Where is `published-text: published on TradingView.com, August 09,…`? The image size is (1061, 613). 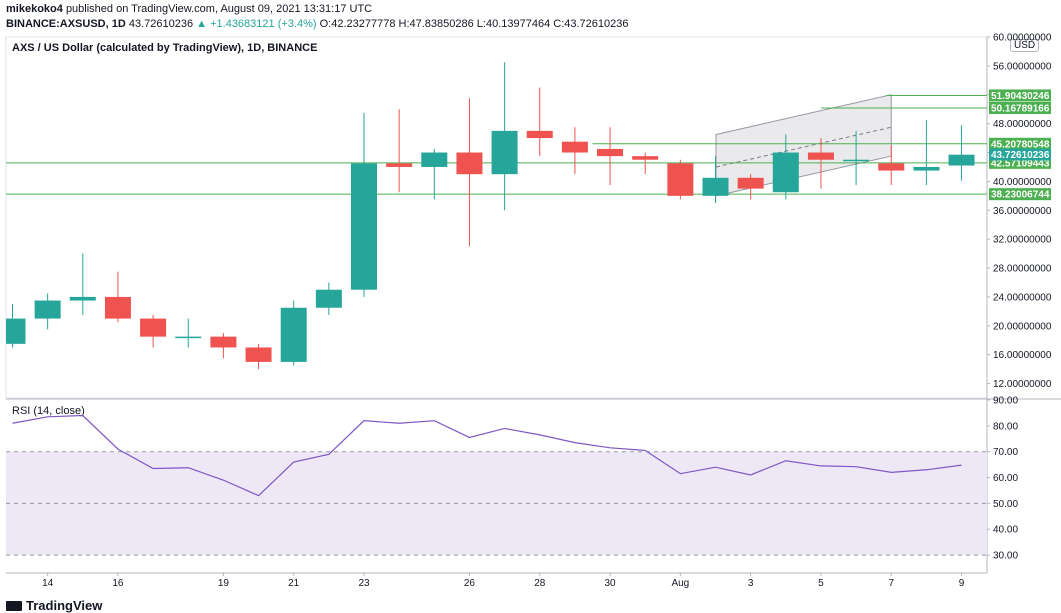
published-text: published on TradingView.com, August 09,… is located at coordinates (219, 9).